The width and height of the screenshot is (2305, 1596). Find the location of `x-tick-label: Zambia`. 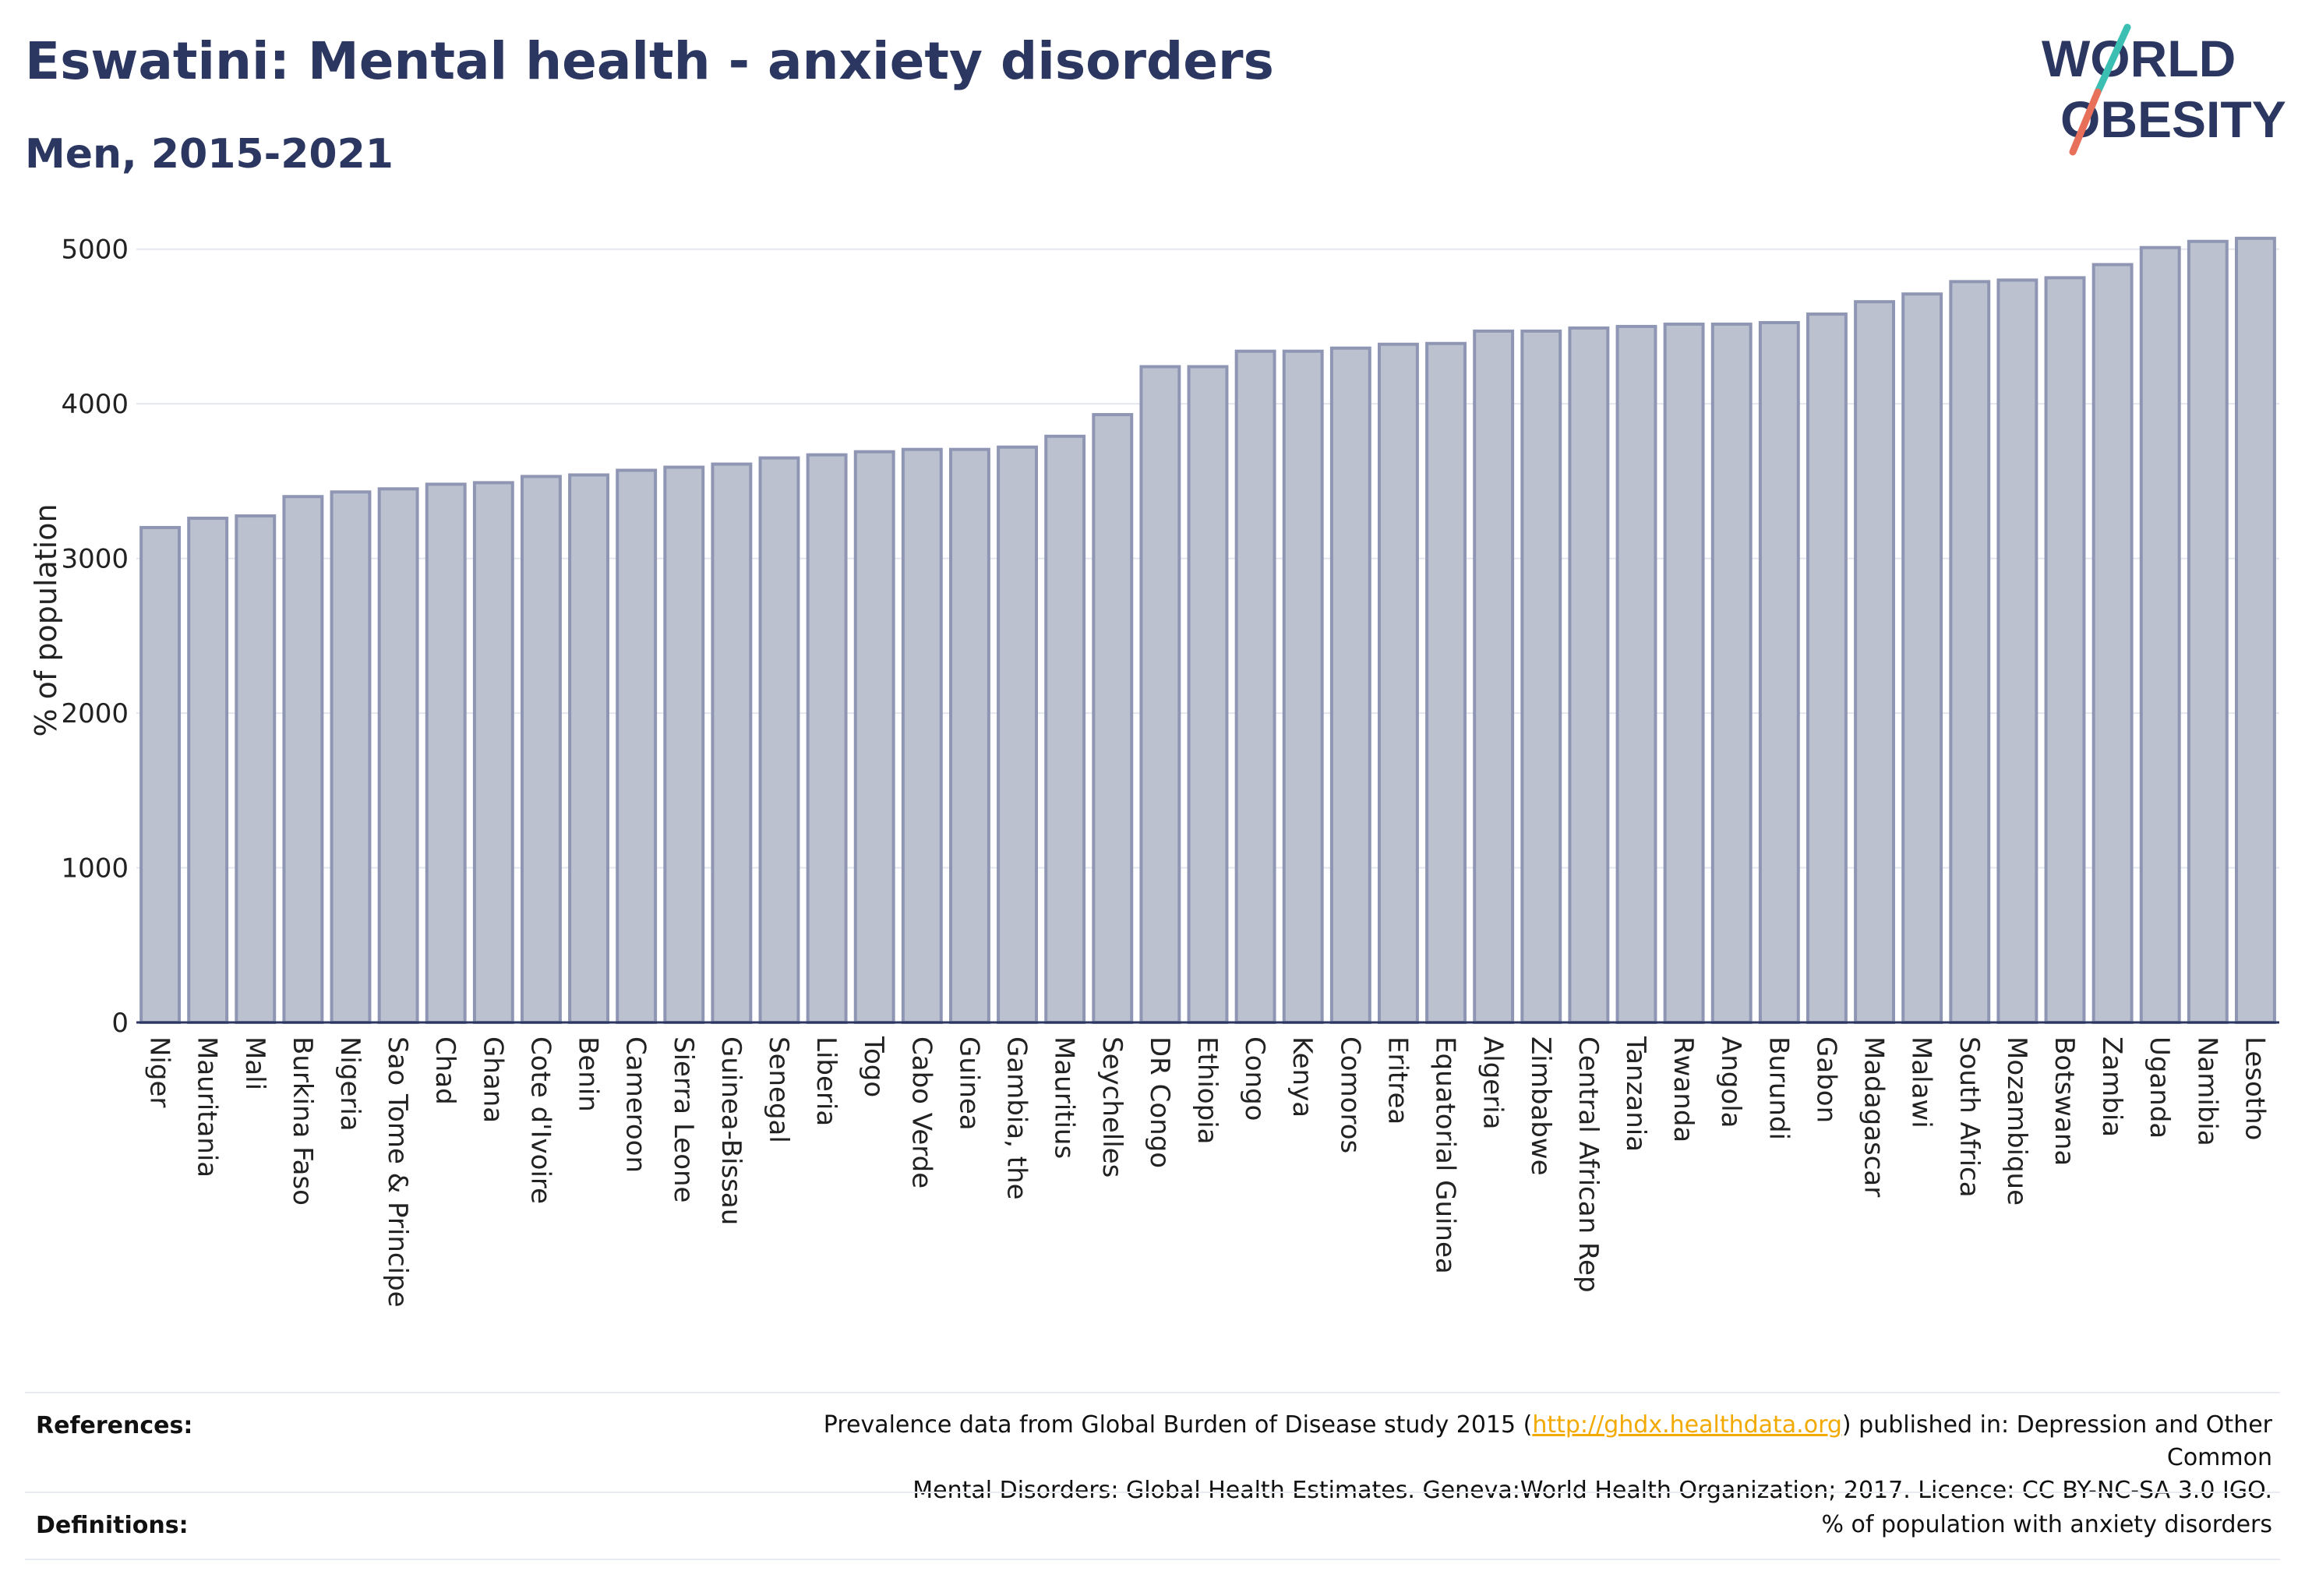

x-tick-label: Zambia is located at coordinates (2111, 1086).